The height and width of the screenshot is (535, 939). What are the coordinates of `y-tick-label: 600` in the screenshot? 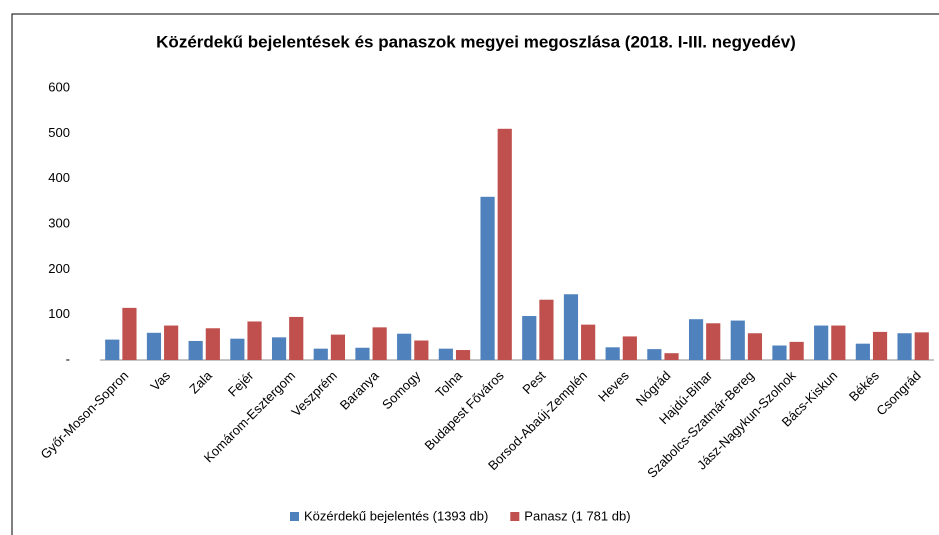 It's located at (59, 86).